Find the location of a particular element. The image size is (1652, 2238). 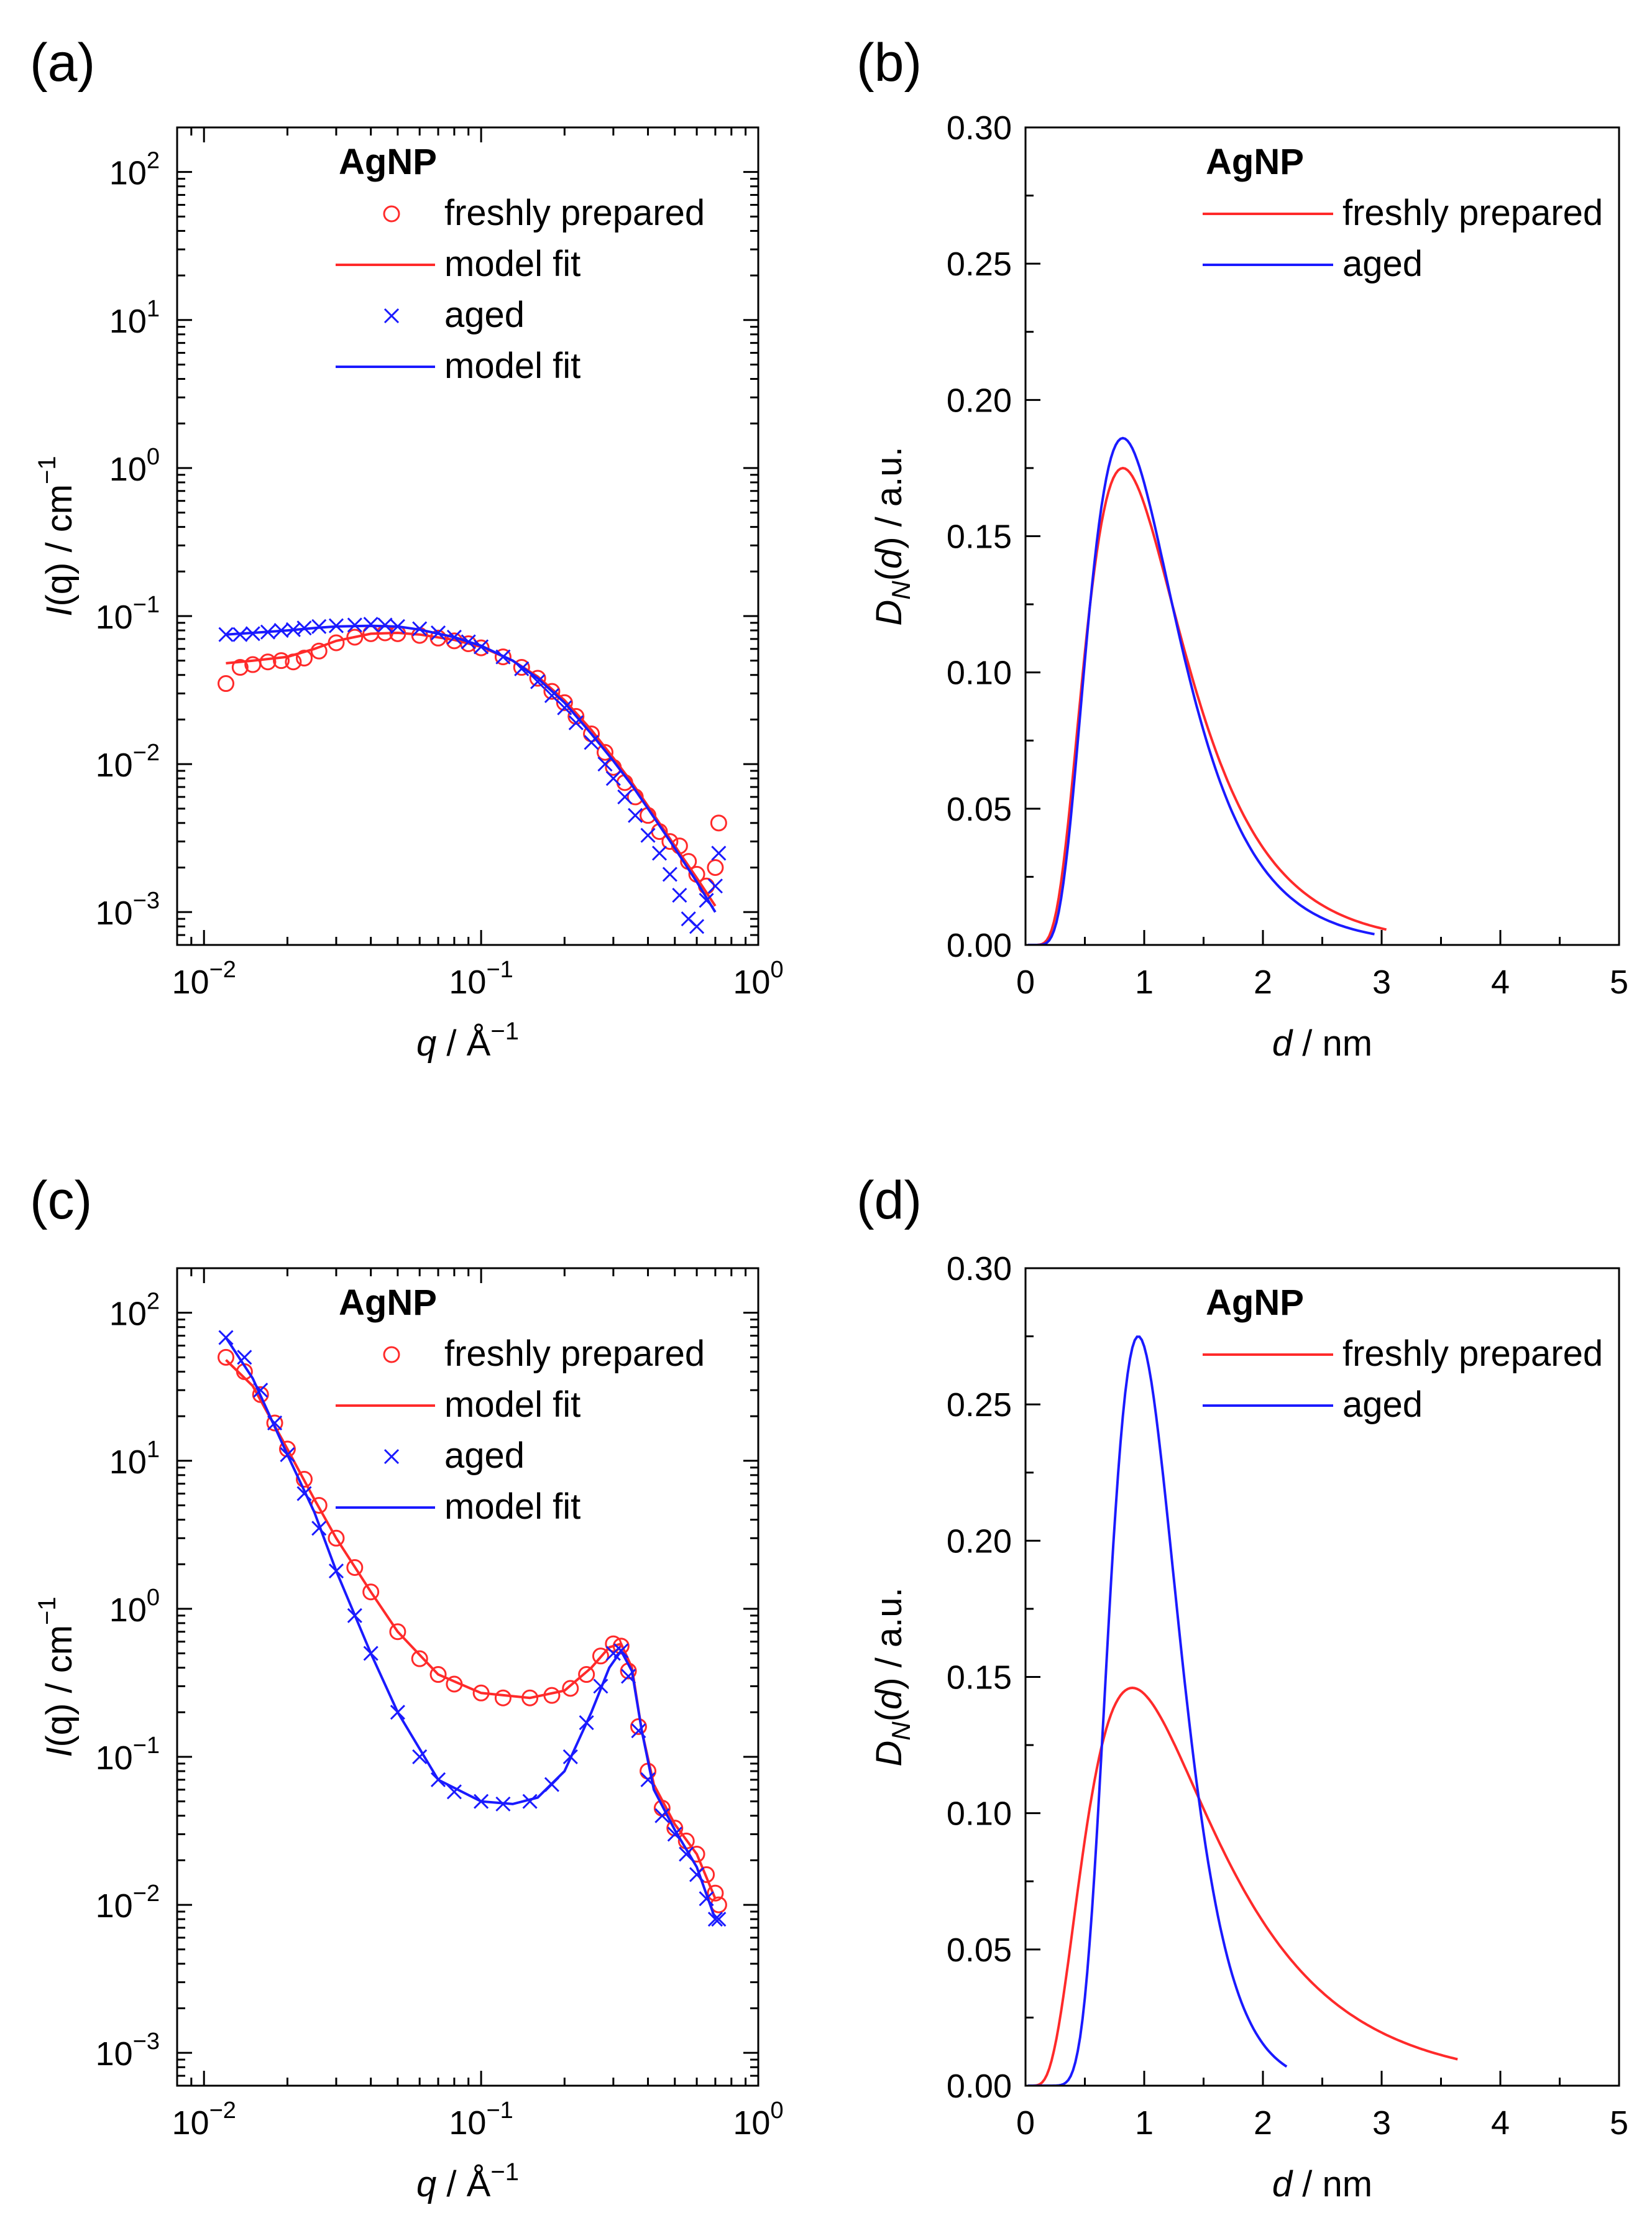

x-tick-label: 10⁰ is located at coordinates (758, 979).